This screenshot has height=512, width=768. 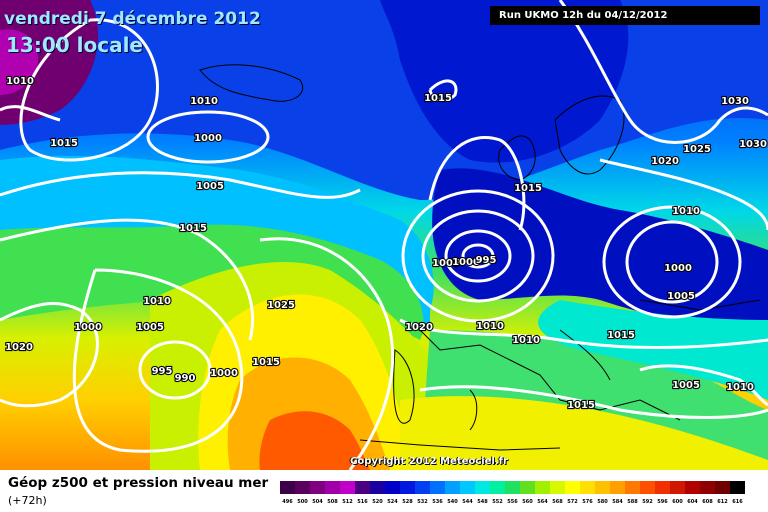 I want to click on copyright-text: Copyright 2012 Meteociel.fr, so click(x=429, y=461).